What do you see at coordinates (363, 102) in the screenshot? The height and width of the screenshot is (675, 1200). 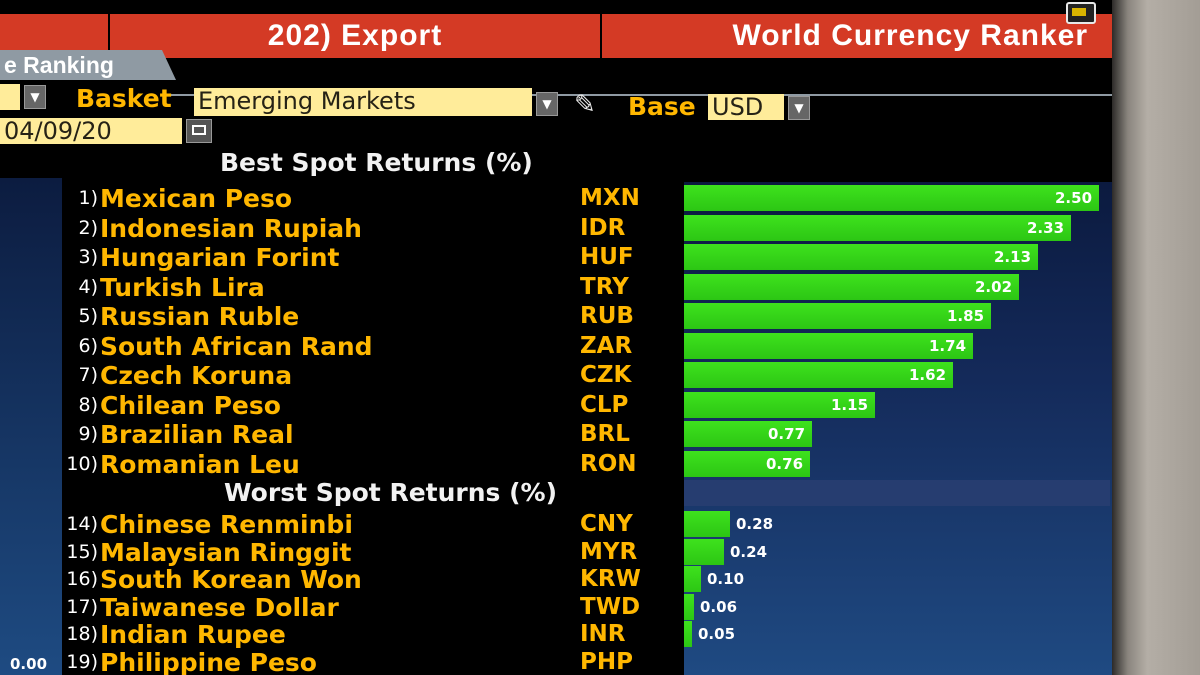 I see `basket-select: Emerging Markets` at bounding box center [363, 102].